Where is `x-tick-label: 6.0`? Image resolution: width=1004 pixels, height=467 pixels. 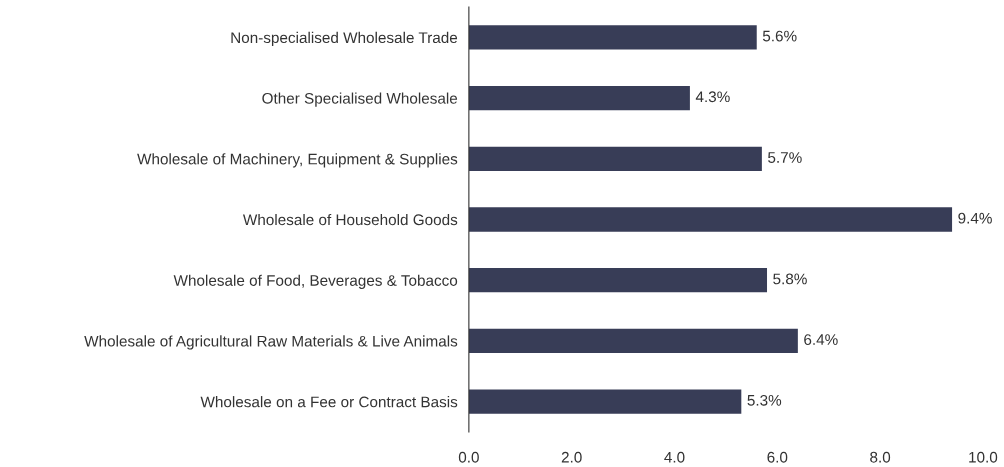 x-tick-label: 6.0 is located at coordinates (777, 457).